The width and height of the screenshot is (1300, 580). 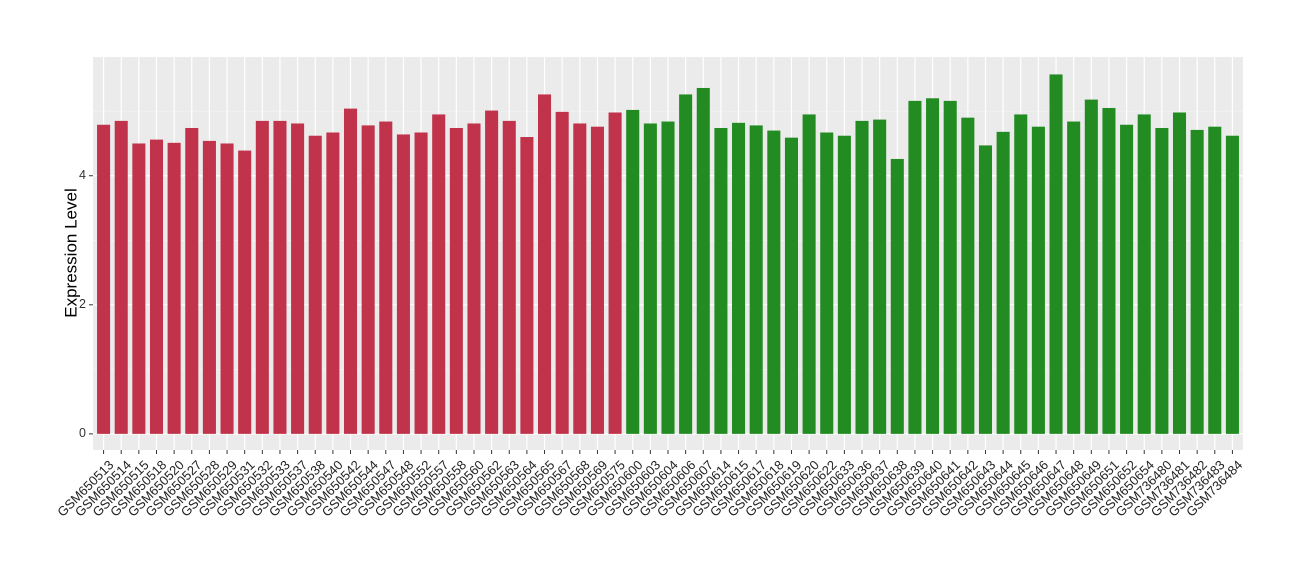 I want to click on y-tick-label: 2, so click(x=82, y=304).